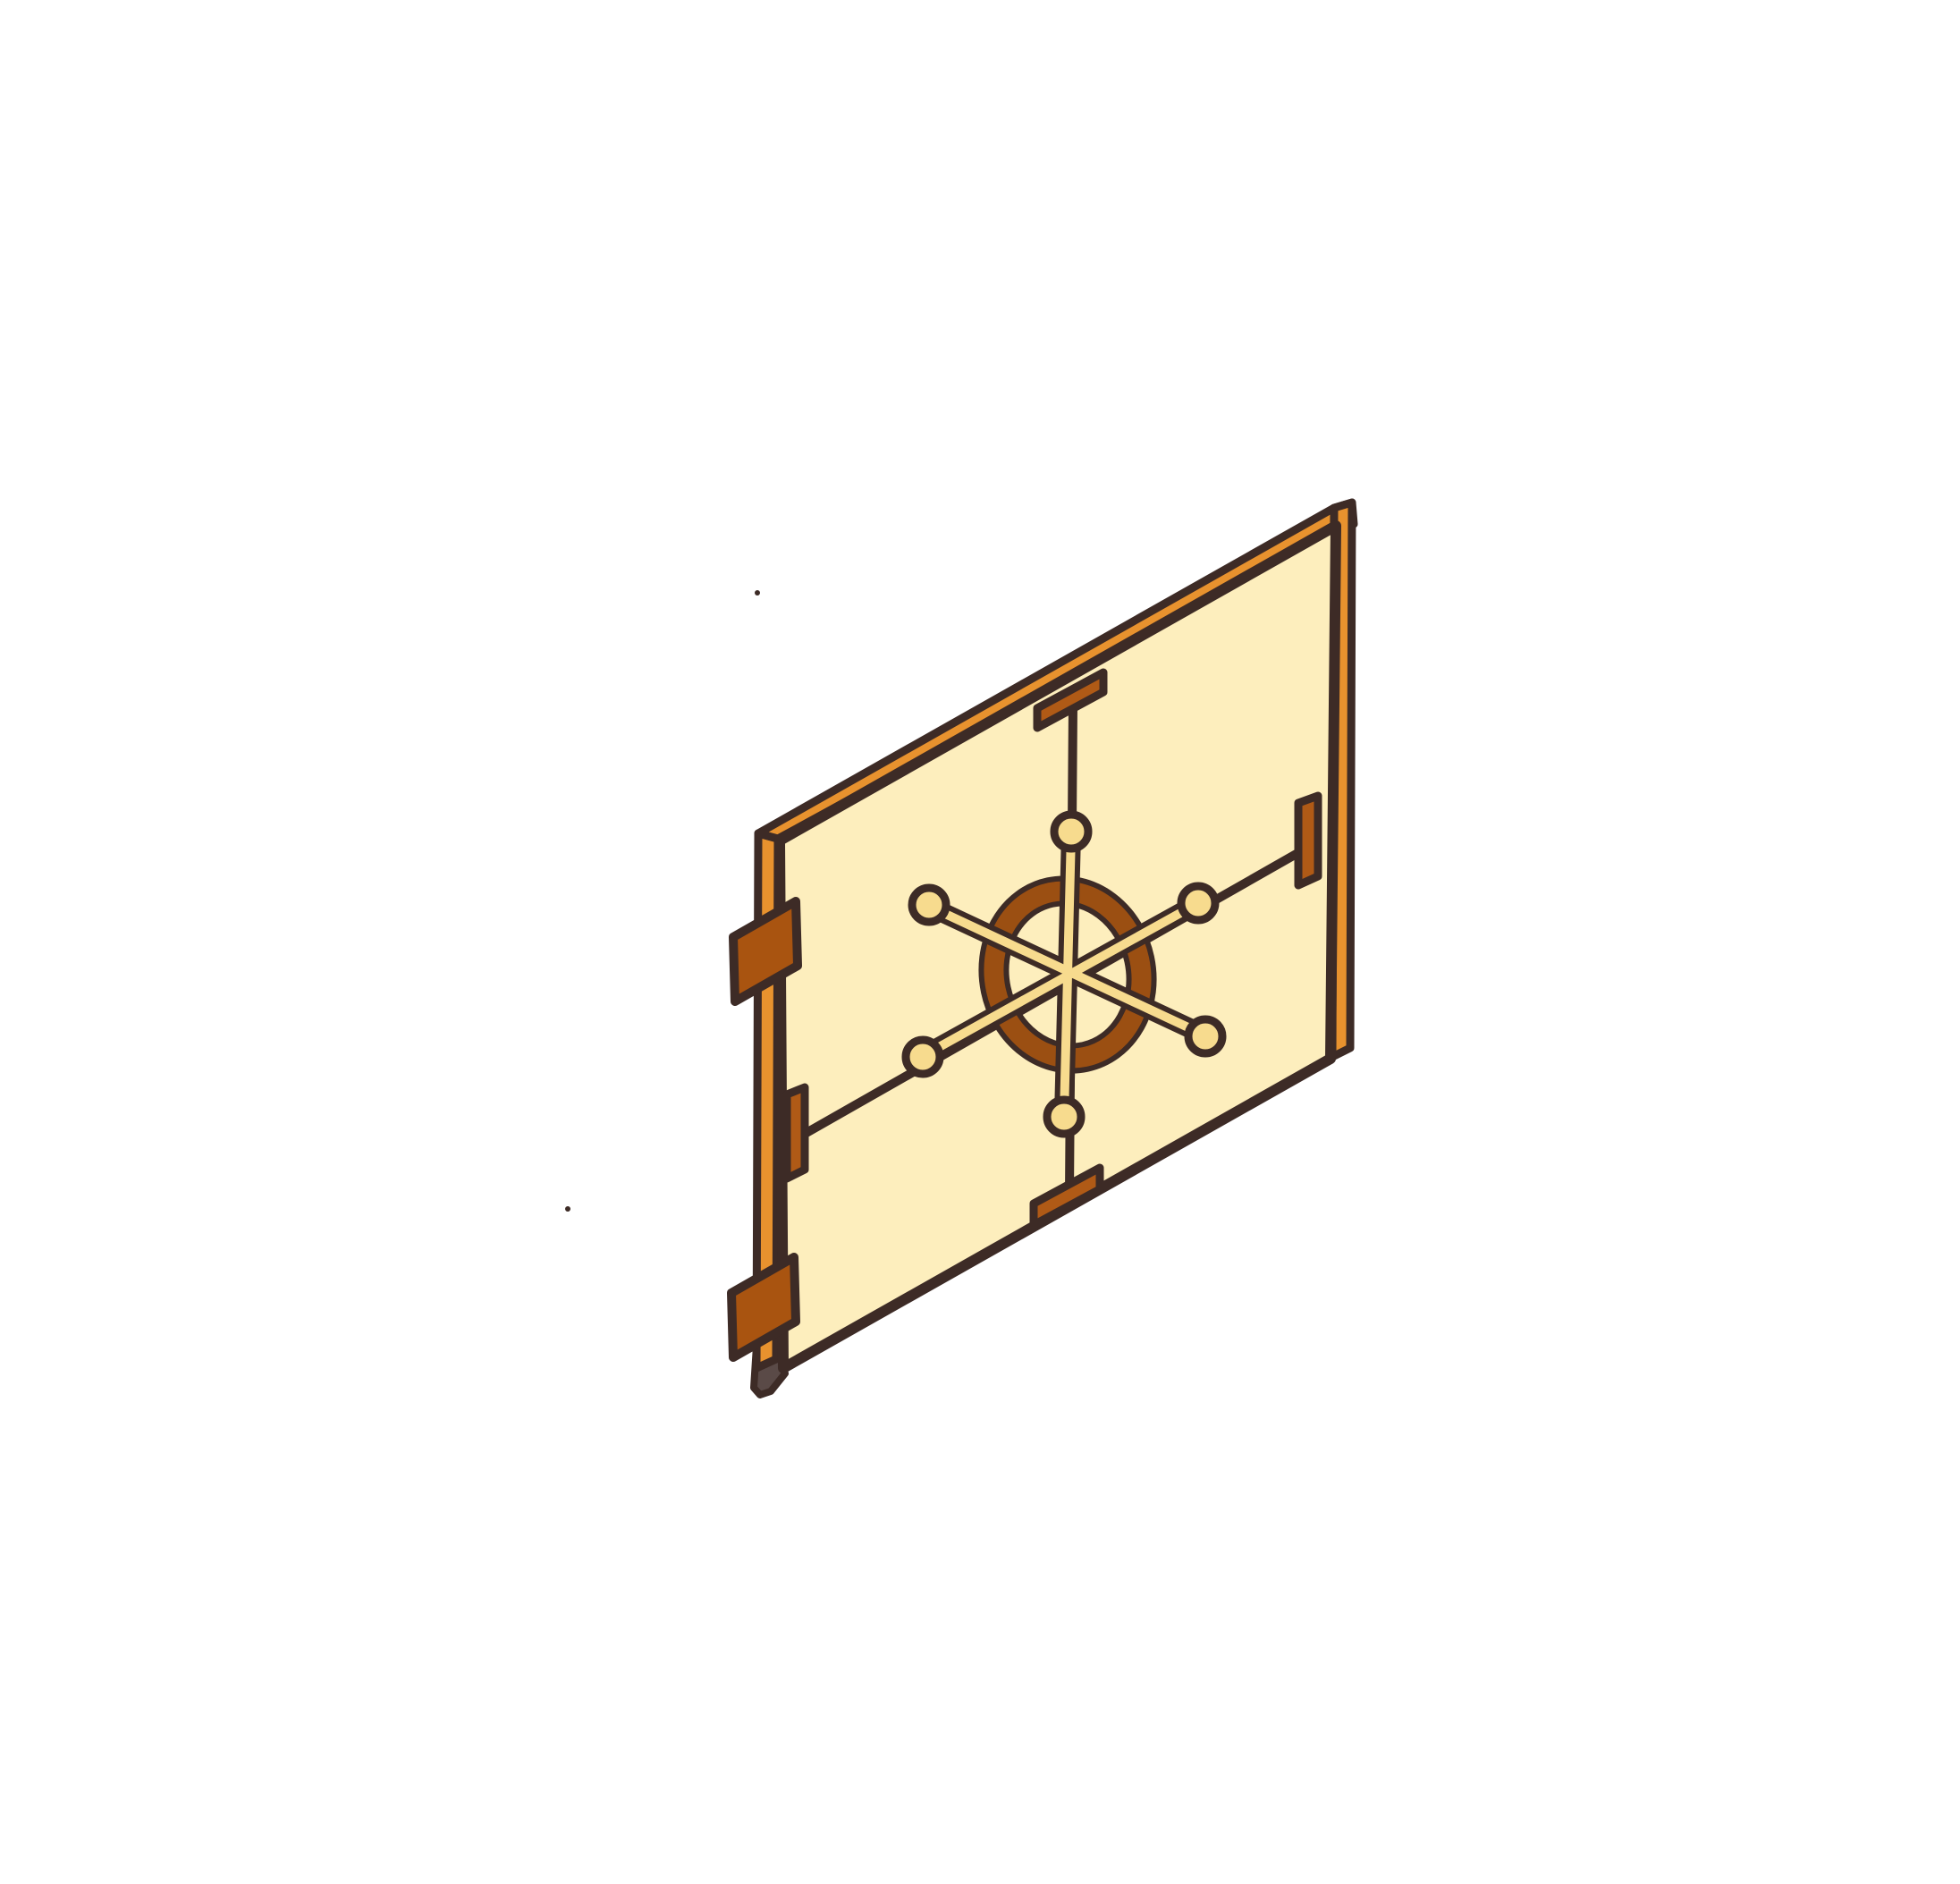 This screenshot has width=1960, height=1884. Describe the element at coordinates (764, 1307) in the screenshot. I see `hinge-lower` at that location.